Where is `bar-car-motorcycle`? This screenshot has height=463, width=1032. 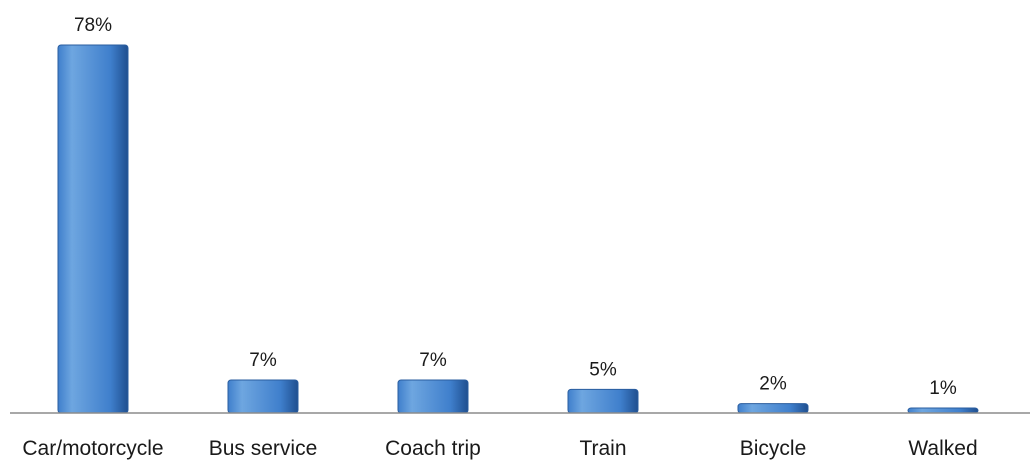
bar-car-motorcycle is located at coordinates (93, 229).